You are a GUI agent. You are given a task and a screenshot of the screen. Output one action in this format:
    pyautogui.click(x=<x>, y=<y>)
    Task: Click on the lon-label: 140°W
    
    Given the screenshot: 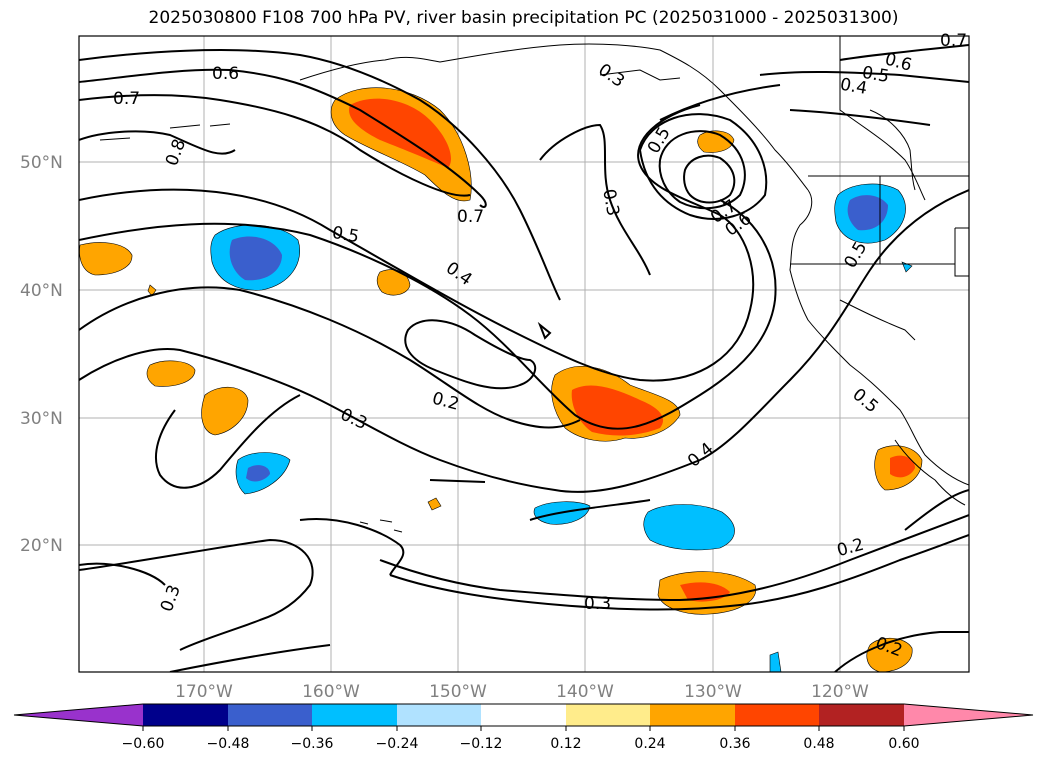 What is the action you would take?
    pyautogui.click(x=585, y=692)
    